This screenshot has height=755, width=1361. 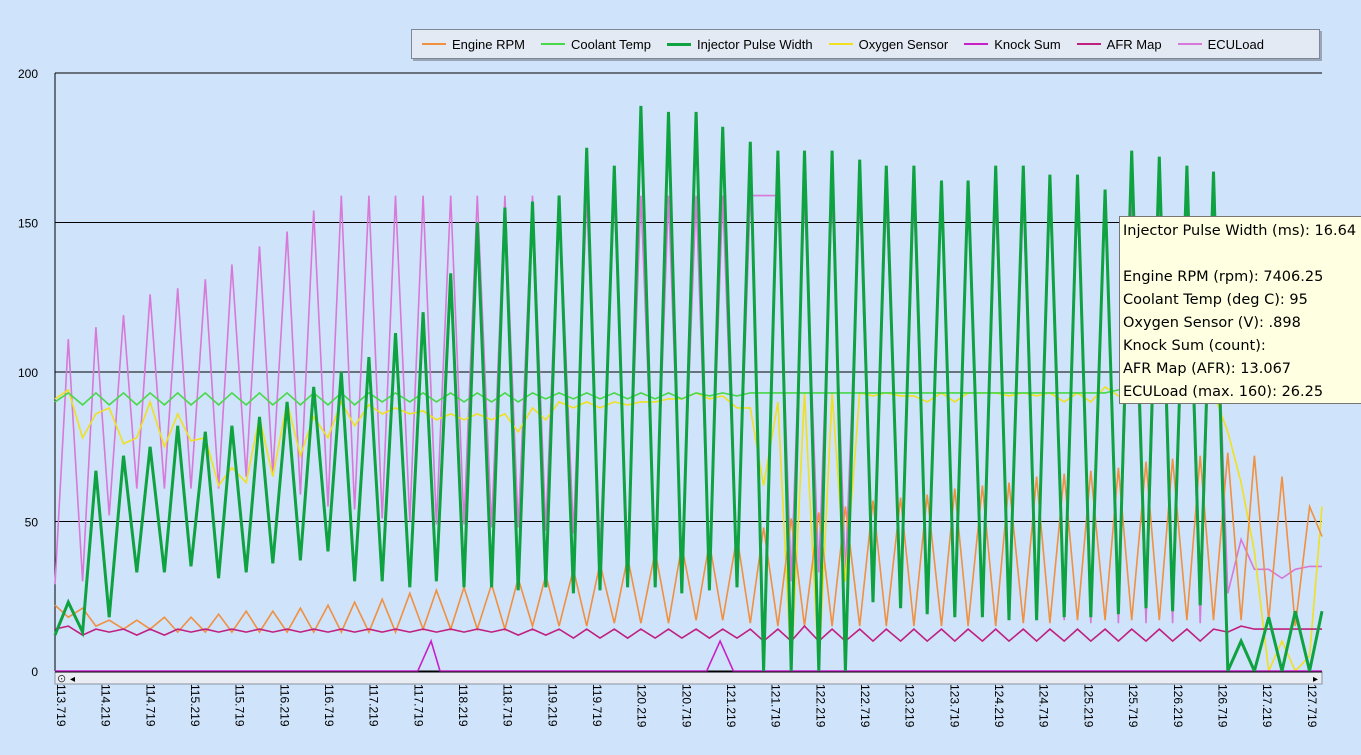 I want to click on x-tick-label: 121.219, so click(x=731, y=706).